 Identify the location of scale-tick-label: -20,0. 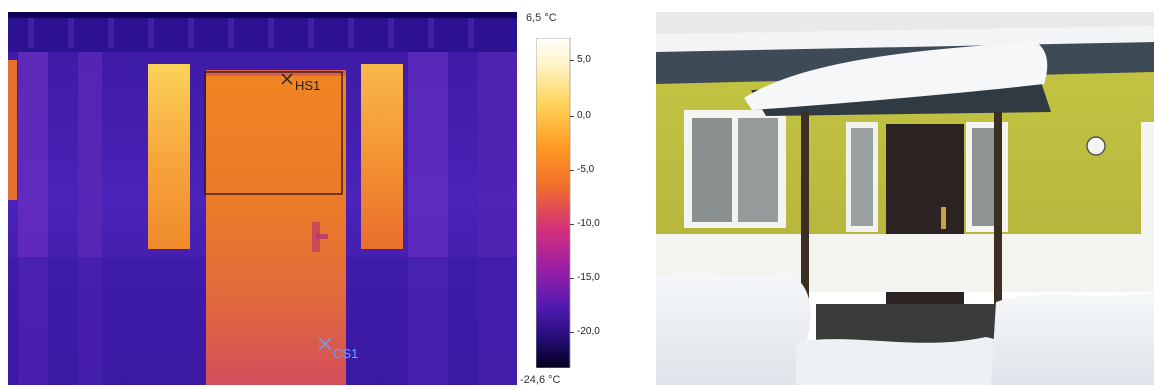
(588, 331).